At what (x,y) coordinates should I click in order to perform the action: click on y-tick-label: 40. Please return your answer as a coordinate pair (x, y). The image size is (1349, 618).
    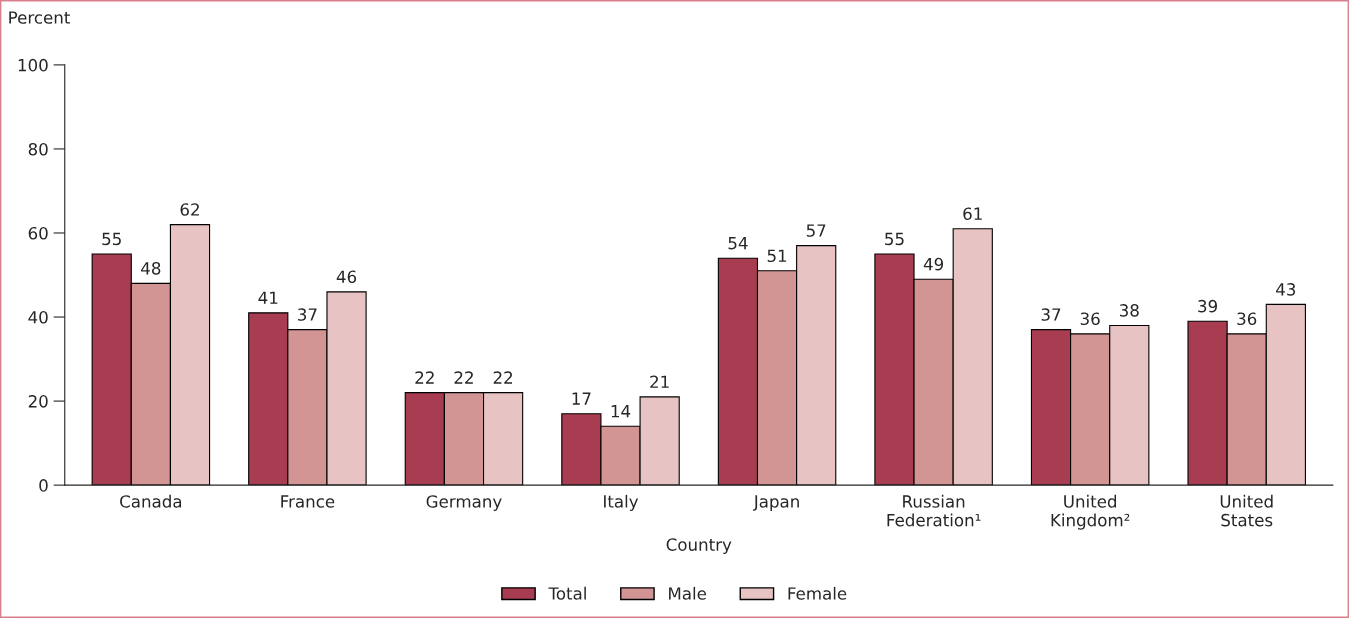
    Looking at the image, I should click on (38, 317).